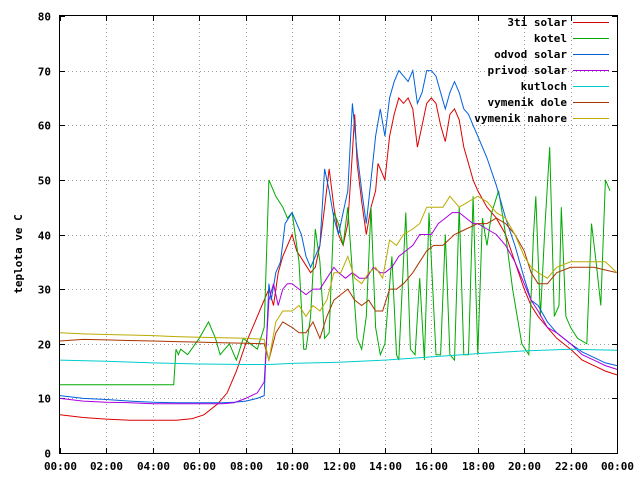  What do you see at coordinates (478, 466) in the screenshot?
I see `x-tick-label: 18:00` at bounding box center [478, 466].